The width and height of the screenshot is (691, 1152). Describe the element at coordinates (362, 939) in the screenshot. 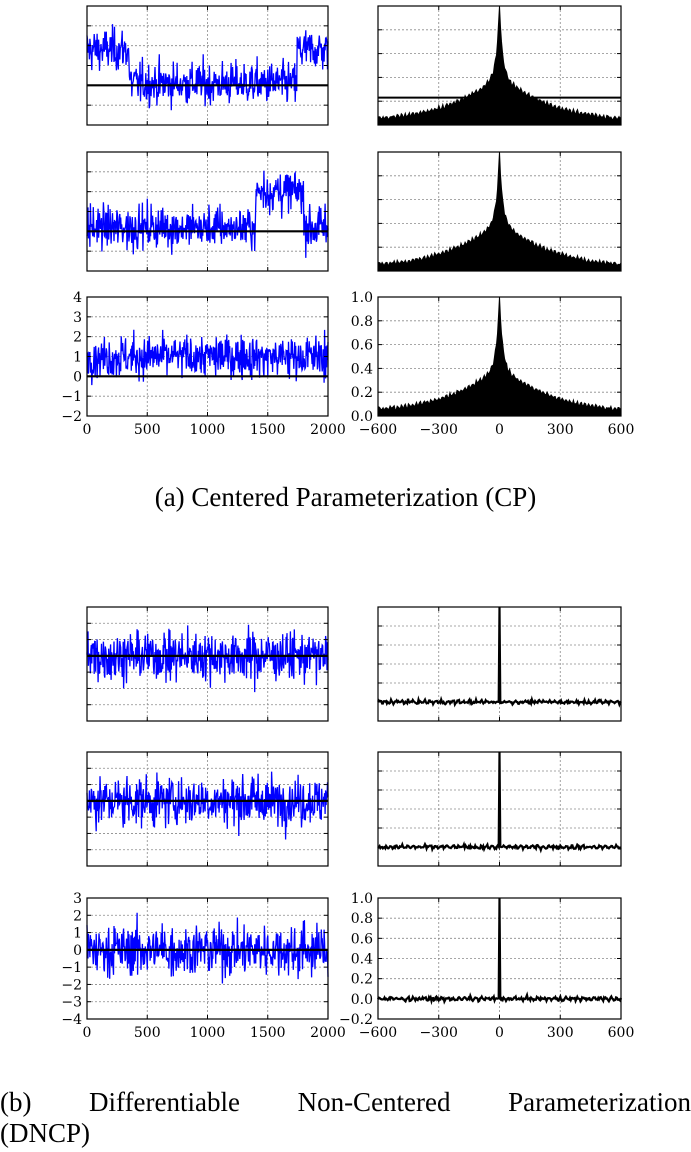

I see `dncp-acf-3-ylabel: 0.6` at that location.